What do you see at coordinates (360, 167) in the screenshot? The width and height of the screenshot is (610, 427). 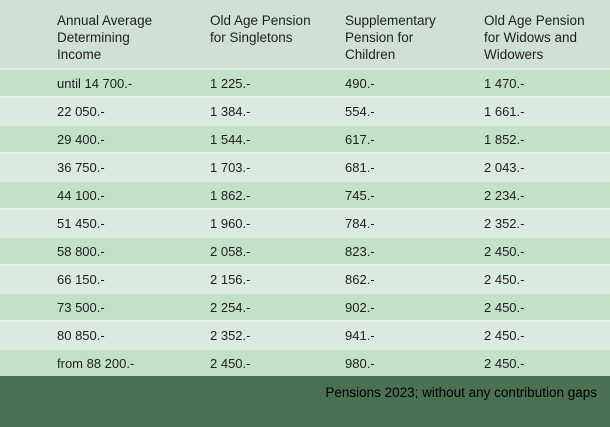 I see `cell-children: 681.-` at bounding box center [360, 167].